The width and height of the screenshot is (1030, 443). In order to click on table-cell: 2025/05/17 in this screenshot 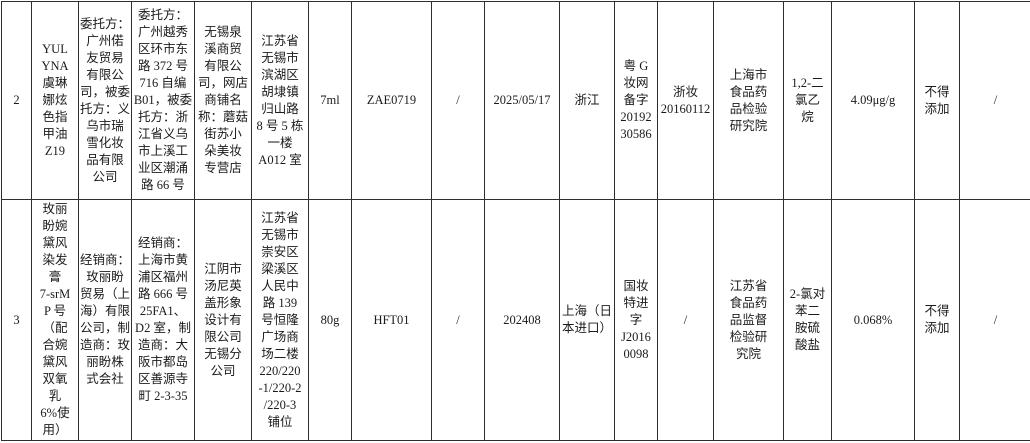, I will do `click(522, 100)`.